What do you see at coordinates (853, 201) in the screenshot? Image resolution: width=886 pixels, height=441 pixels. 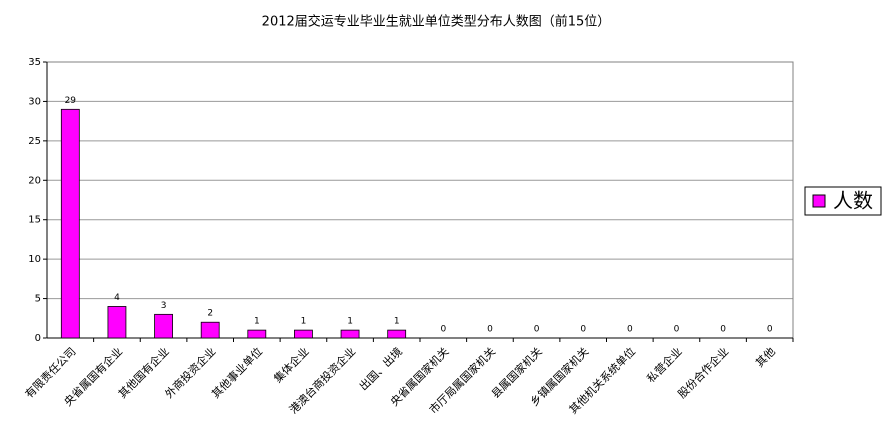 I see `legend-label: 人数` at bounding box center [853, 201].